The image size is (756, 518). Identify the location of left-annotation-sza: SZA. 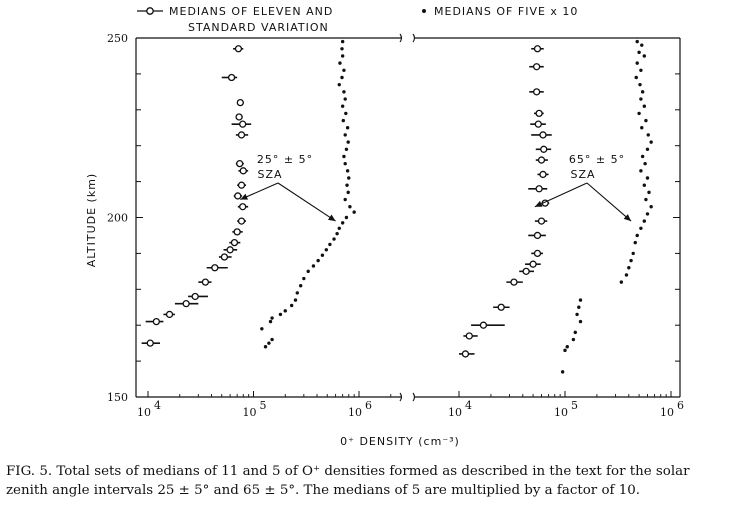
(269, 174).